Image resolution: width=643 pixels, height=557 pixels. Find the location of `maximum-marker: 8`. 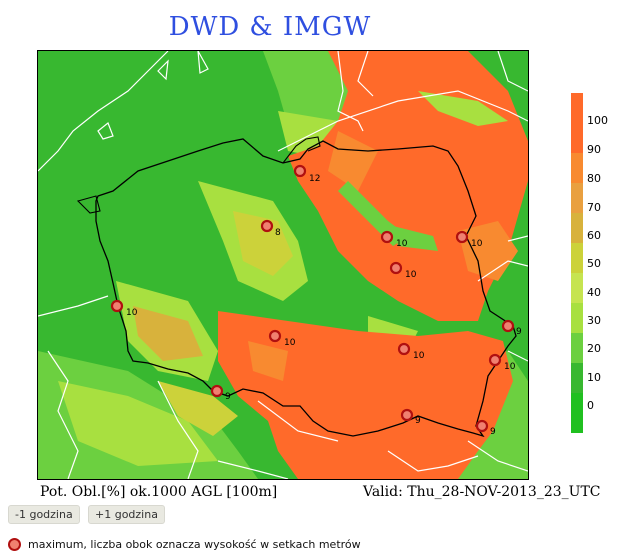

maximum-marker: 8 is located at coordinates (270, 228).